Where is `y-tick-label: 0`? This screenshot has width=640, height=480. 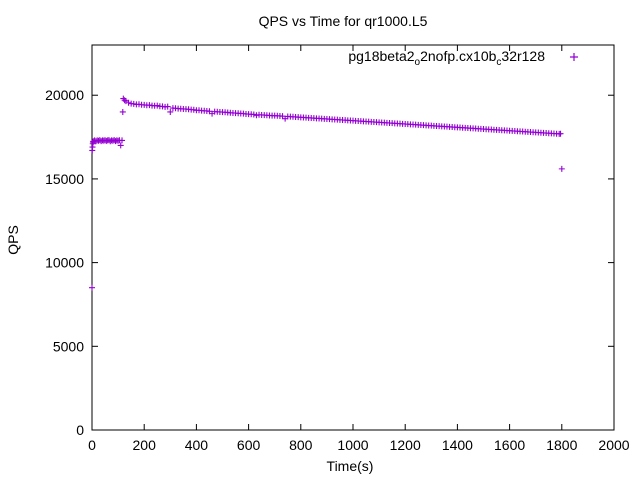
y-tick-label: 0 is located at coordinates (80, 430).